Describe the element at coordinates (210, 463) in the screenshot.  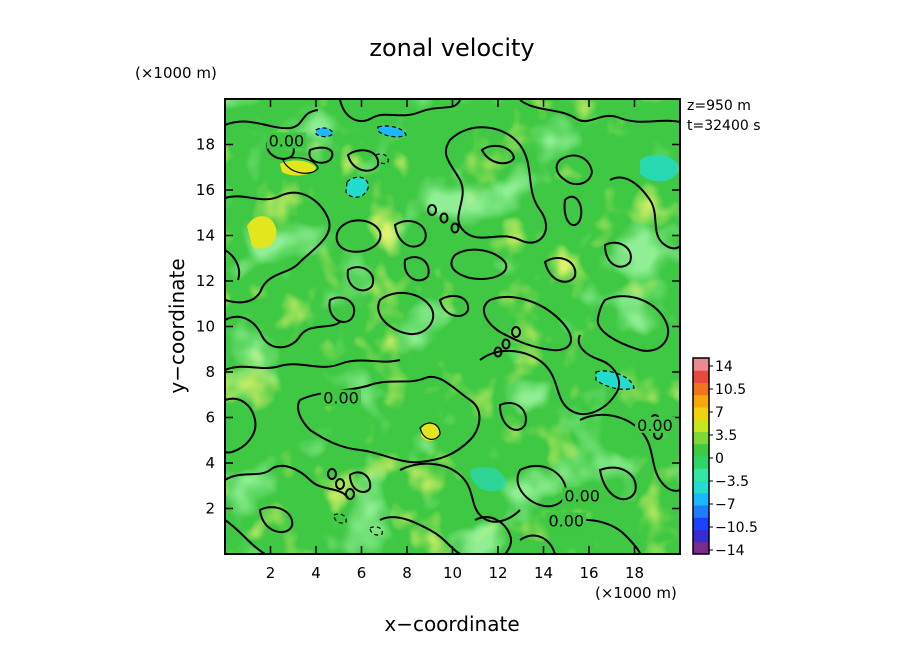
I see `y-tick-label: 4` at that location.